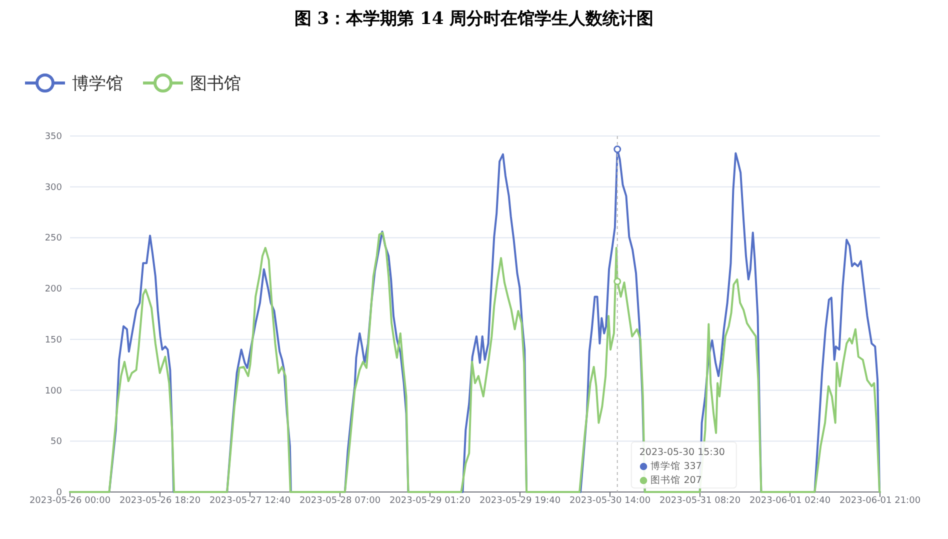 The height and width of the screenshot is (539, 948). I want to click on annotation: ● 图书馆 207, so click(670, 480).